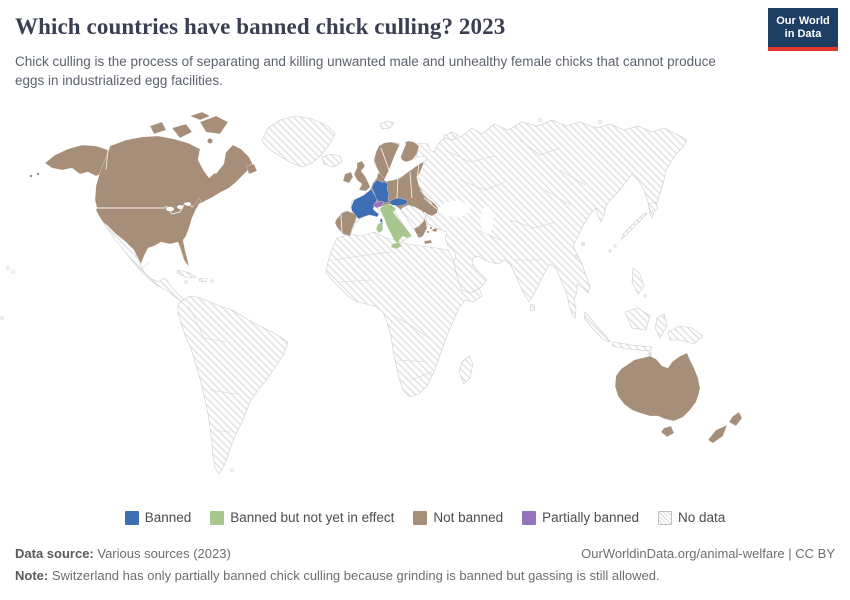 The height and width of the screenshot is (600, 850). What do you see at coordinates (379, 227) in the screenshot?
I see `country-italy-sardinia` at bounding box center [379, 227].